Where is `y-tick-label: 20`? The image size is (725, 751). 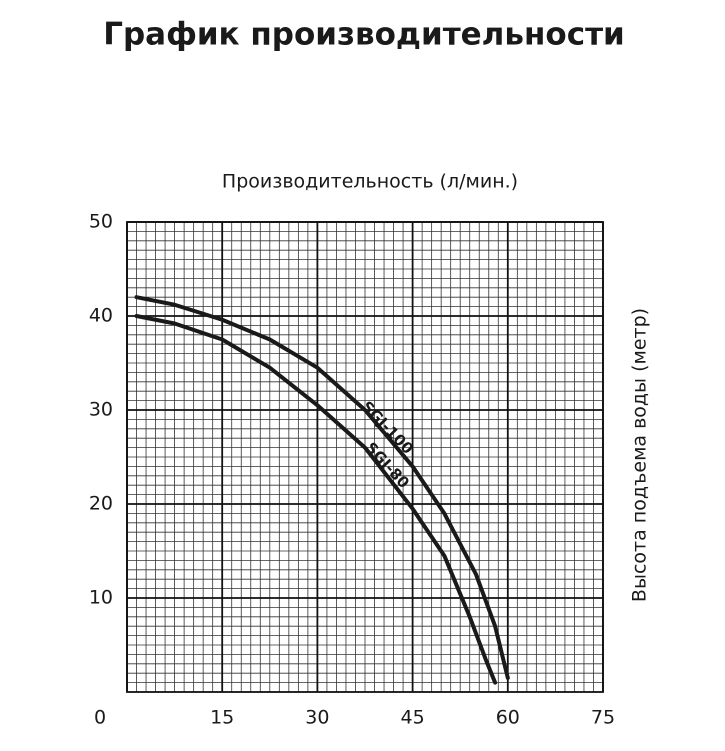
y-tick-label: 20 is located at coordinates (101, 504).